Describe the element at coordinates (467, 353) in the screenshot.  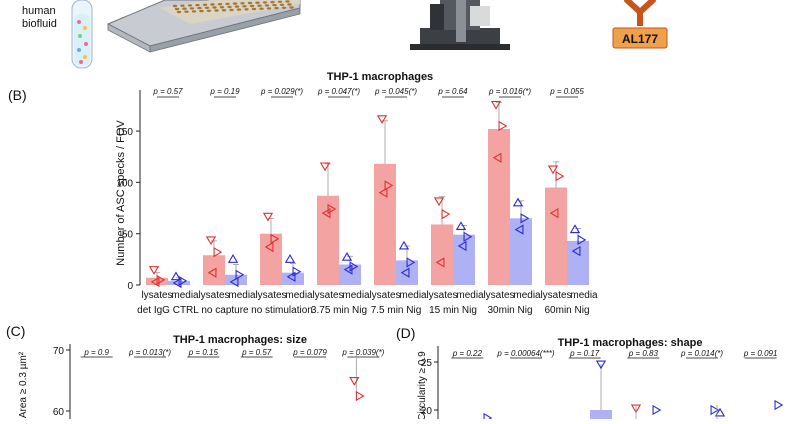
I see `p-value-label: p = 0.22` at that location.